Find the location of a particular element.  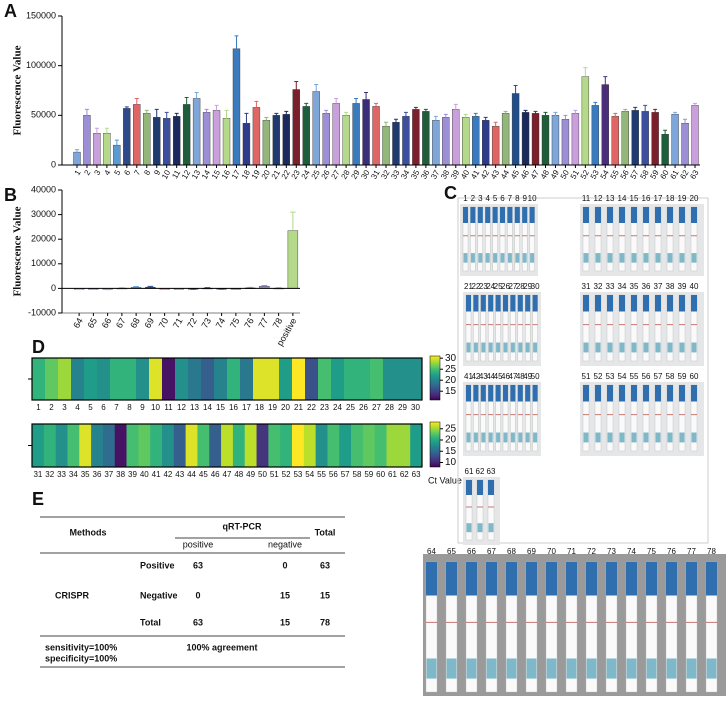

strip-label: 17 is located at coordinates (658, 198).